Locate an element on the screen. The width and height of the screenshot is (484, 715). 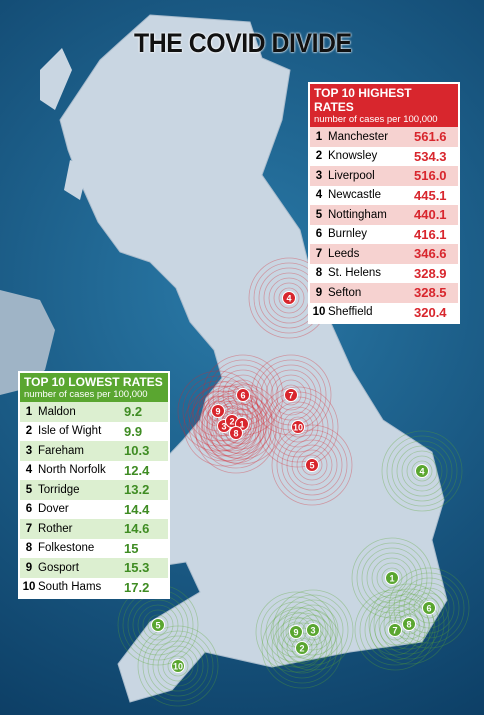
rank: 7 is located at coordinates (29, 528).